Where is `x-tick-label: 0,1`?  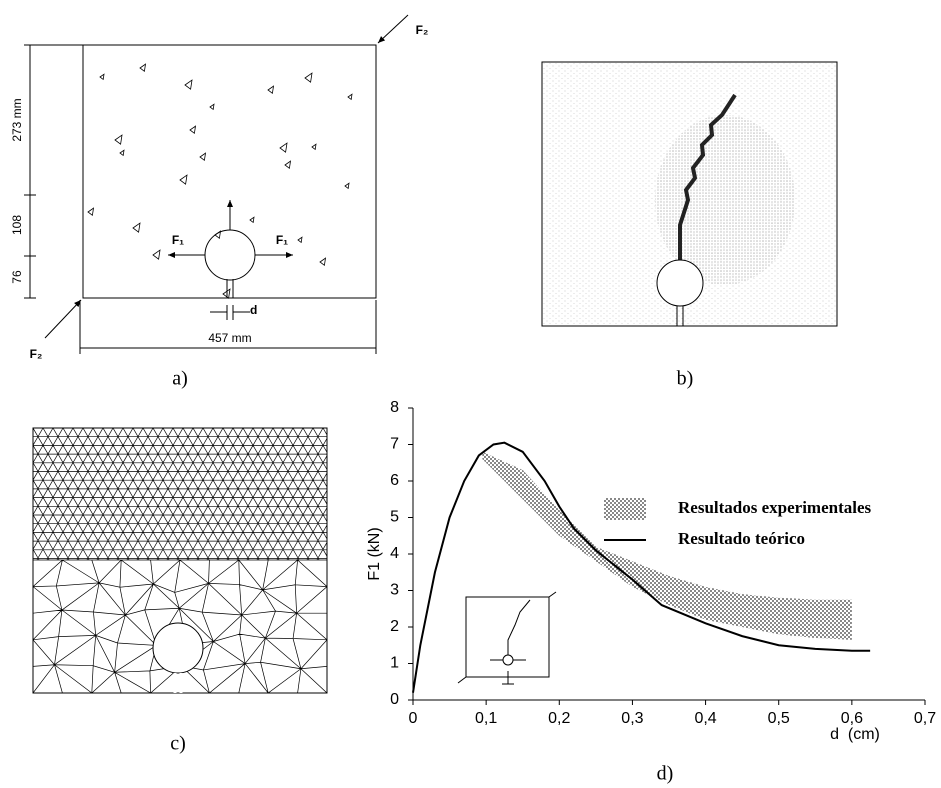
x-tick-label: 0,1 is located at coordinates (486, 718).